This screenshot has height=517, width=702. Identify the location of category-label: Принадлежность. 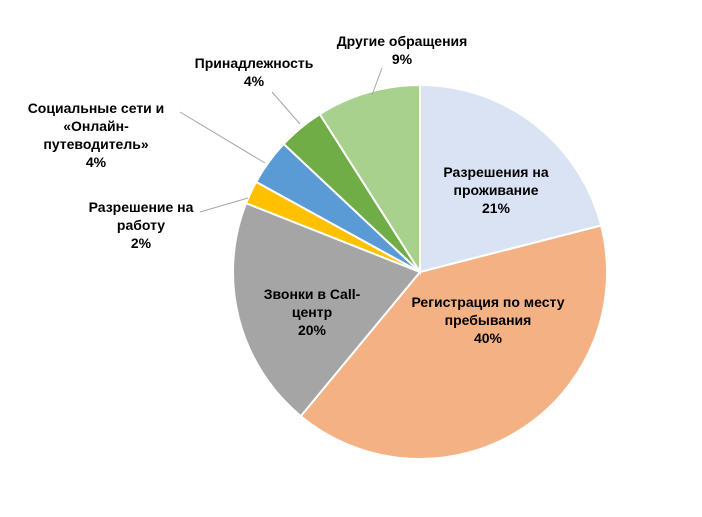
(254, 63).